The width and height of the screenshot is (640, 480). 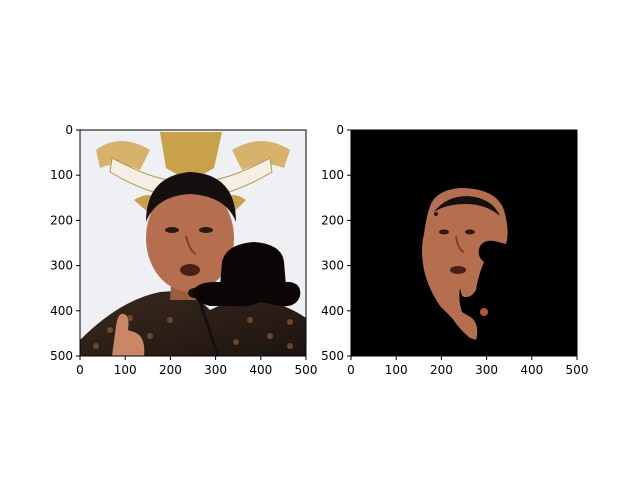 What do you see at coordinates (193, 332) in the screenshot?
I see `batik-pattern` at bounding box center [193, 332].